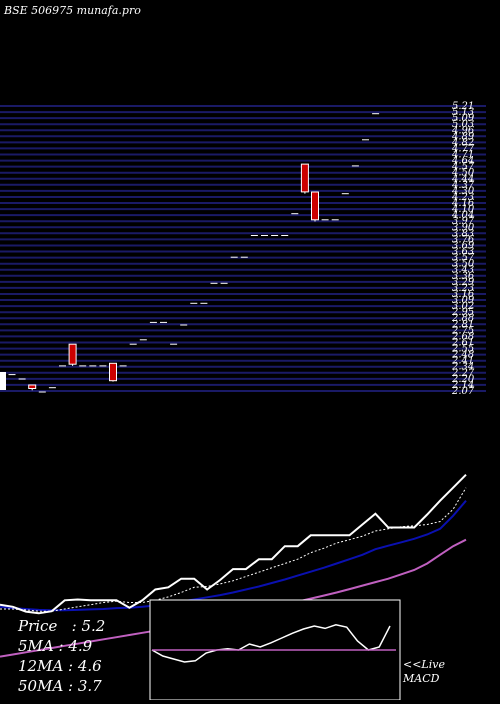  Describe the element at coordinates (463, 306) in the screenshot. I see `price-tick-label: 3.02` at that location.